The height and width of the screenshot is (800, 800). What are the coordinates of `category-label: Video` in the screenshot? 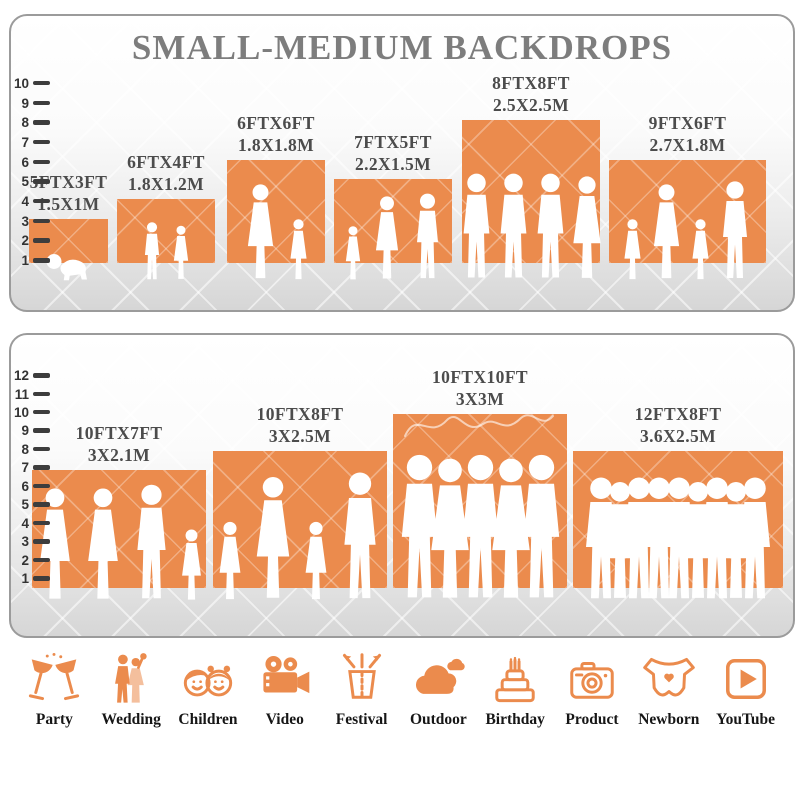 It's located at (284, 719).